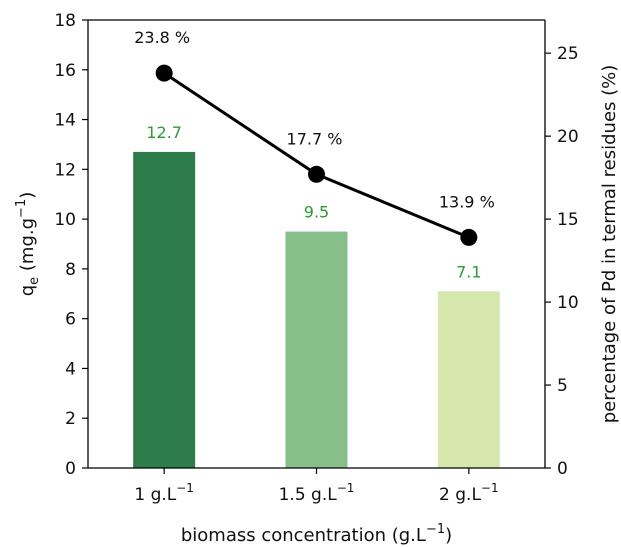 The width and height of the screenshot is (621, 547). What do you see at coordinates (568, 137) in the screenshot?
I see `right-tick-label: 20` at bounding box center [568, 137].